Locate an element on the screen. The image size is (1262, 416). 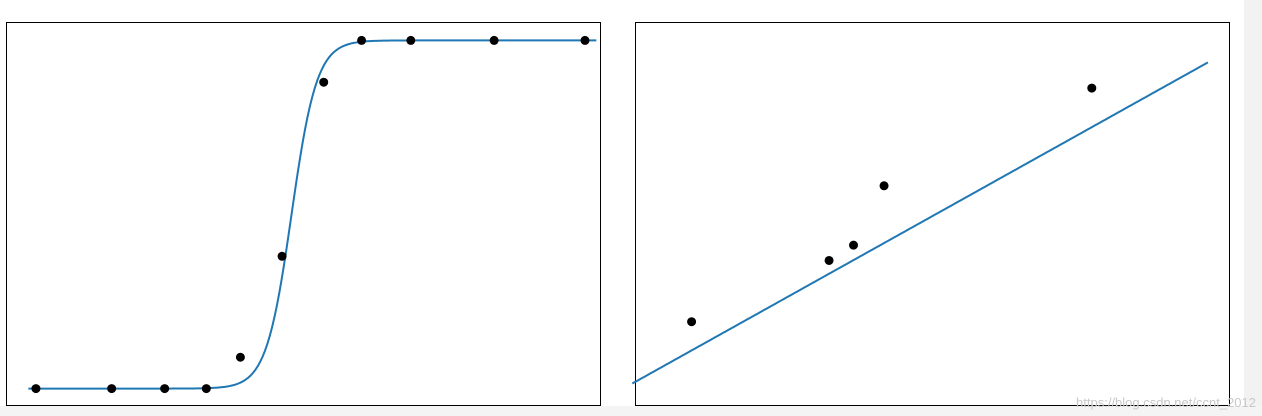
page-scroll-gutter is located at coordinates (1253, 208).